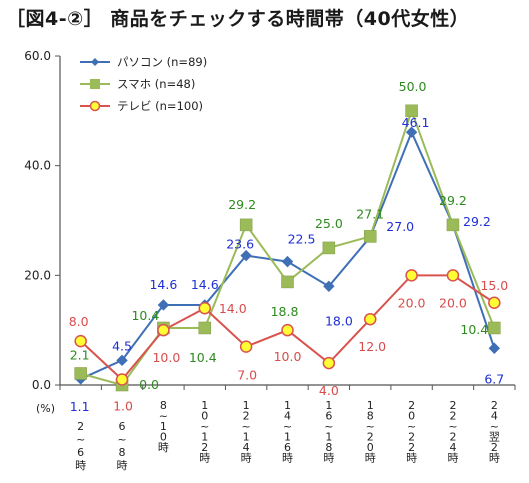 The image size is (529, 483). What do you see at coordinates (160, 106) in the screenshot?
I see `legend-label-3: テレビ (n=100)` at bounding box center [160, 106].